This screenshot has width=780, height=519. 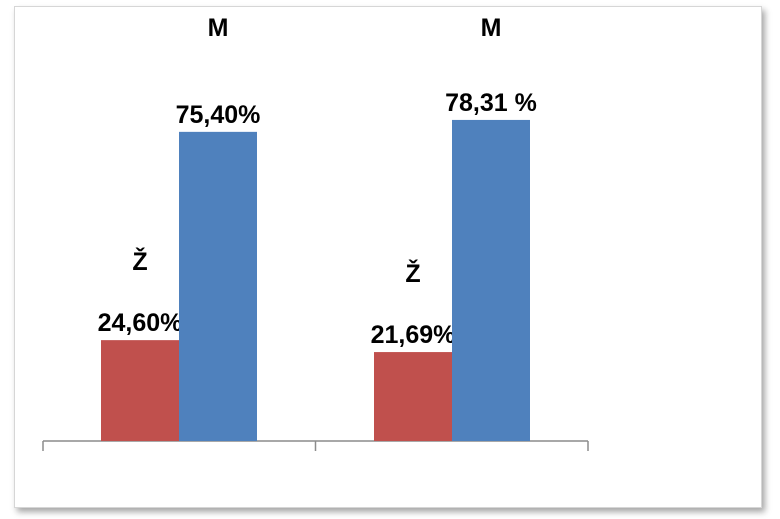 I want to click on data-label-z-group-2: 21,69%, so click(x=413, y=335).